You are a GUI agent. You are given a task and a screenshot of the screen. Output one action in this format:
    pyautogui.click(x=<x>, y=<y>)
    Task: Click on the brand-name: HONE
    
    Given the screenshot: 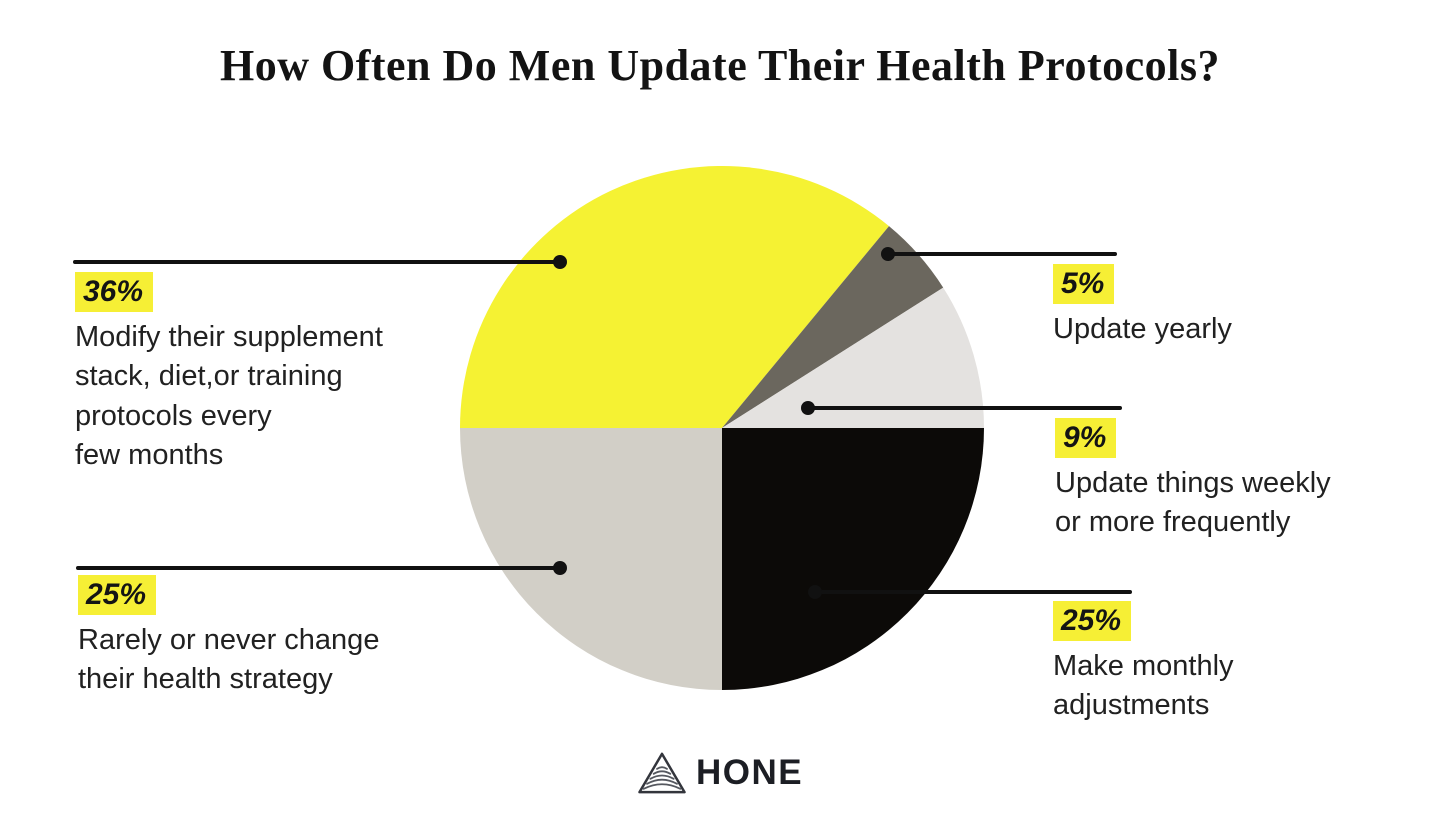 What is the action you would take?
    pyautogui.click(x=749, y=772)
    